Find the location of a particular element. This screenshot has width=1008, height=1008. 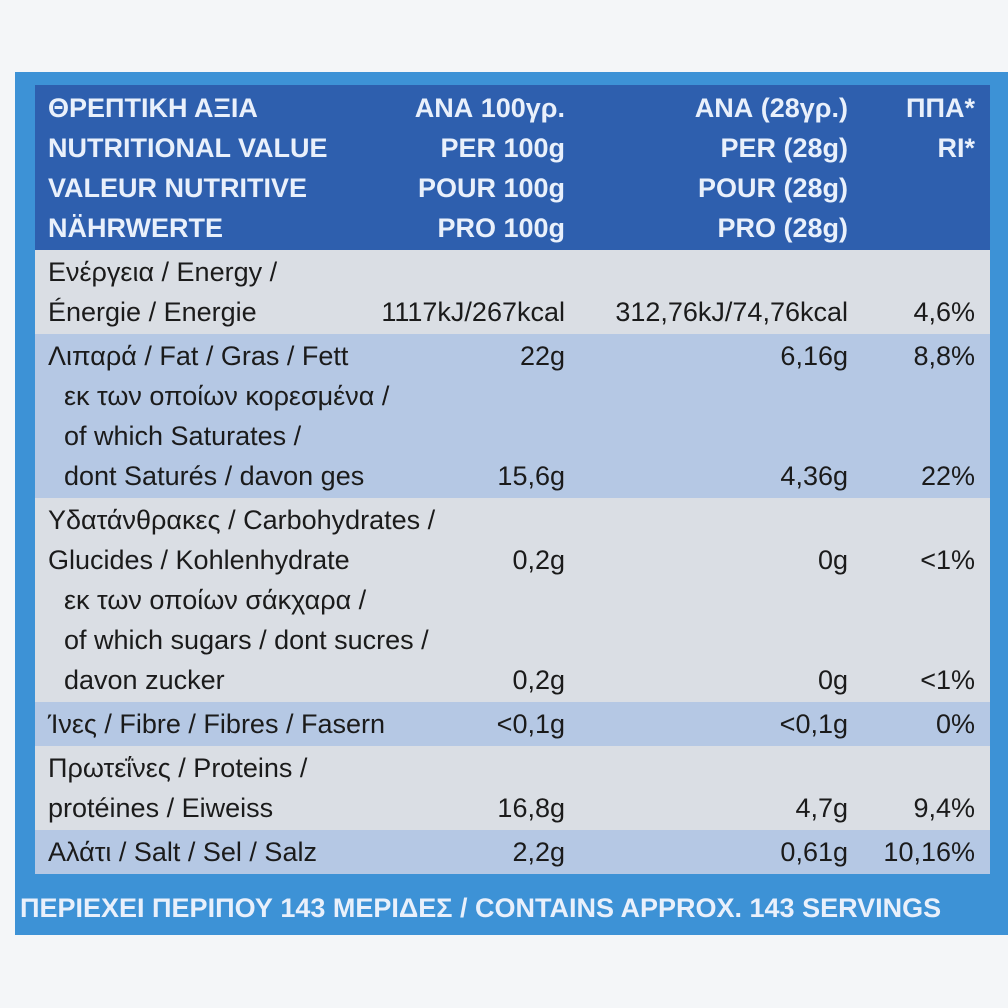

nutrient-label: protéines / Eiweiss is located at coordinates (161, 808).